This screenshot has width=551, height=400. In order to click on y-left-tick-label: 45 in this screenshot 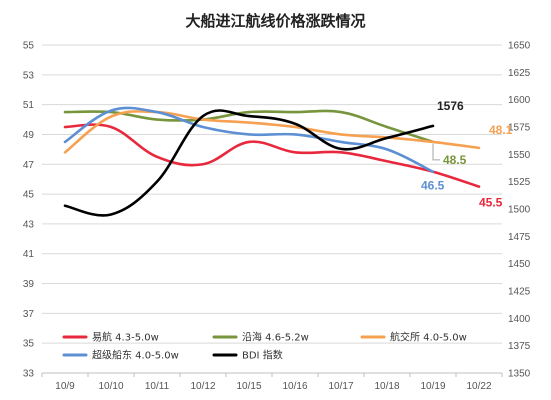, I will do `click(29, 195)`.